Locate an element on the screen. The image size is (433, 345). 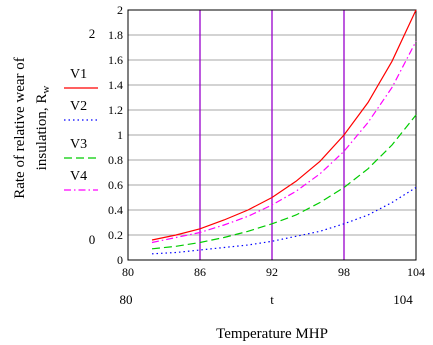
y-tick-label: 0.8 is located at coordinates (115, 160).